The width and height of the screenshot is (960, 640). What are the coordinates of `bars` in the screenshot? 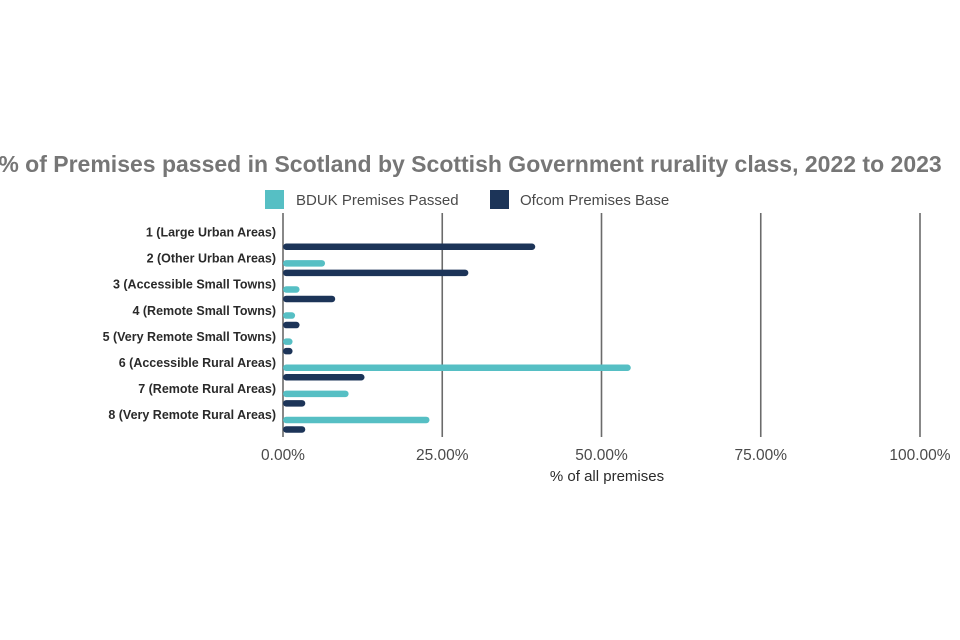 It's located at (457, 338).